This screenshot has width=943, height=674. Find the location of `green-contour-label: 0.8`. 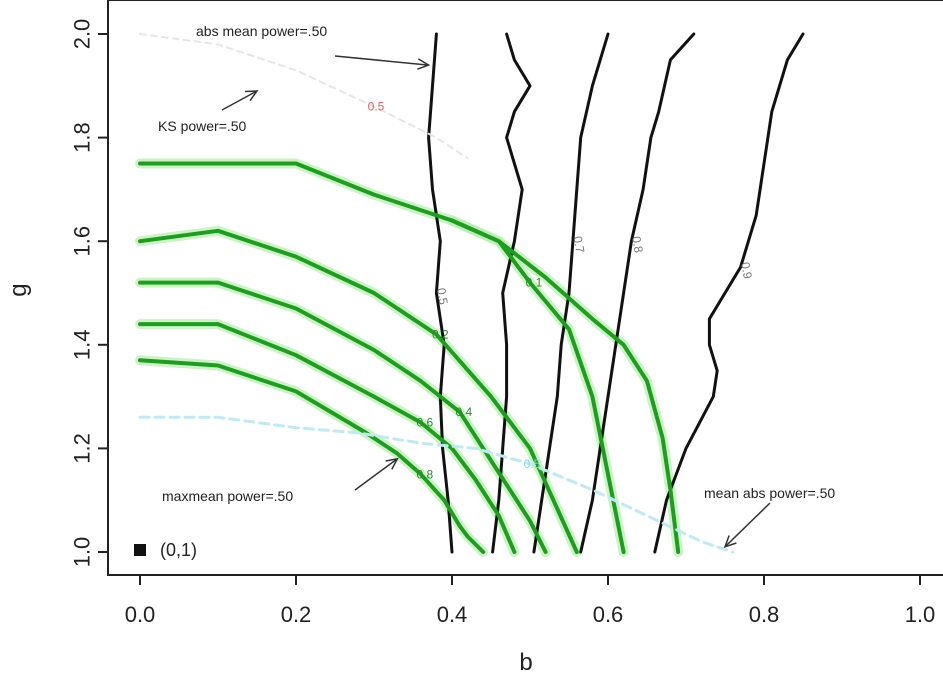

green-contour-label: 0.8 is located at coordinates (424, 474).